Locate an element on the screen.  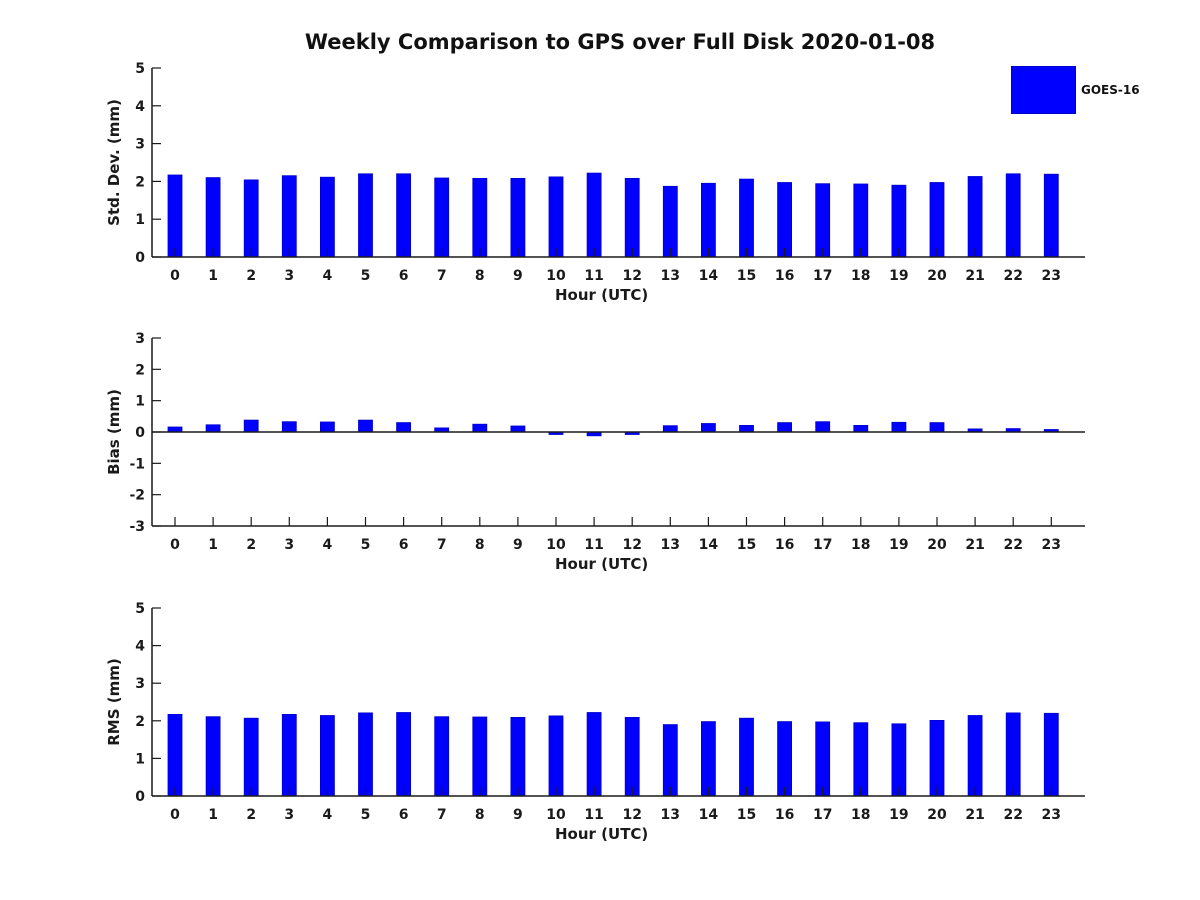
y-axis-label: Bias (mm) is located at coordinates (114, 432).